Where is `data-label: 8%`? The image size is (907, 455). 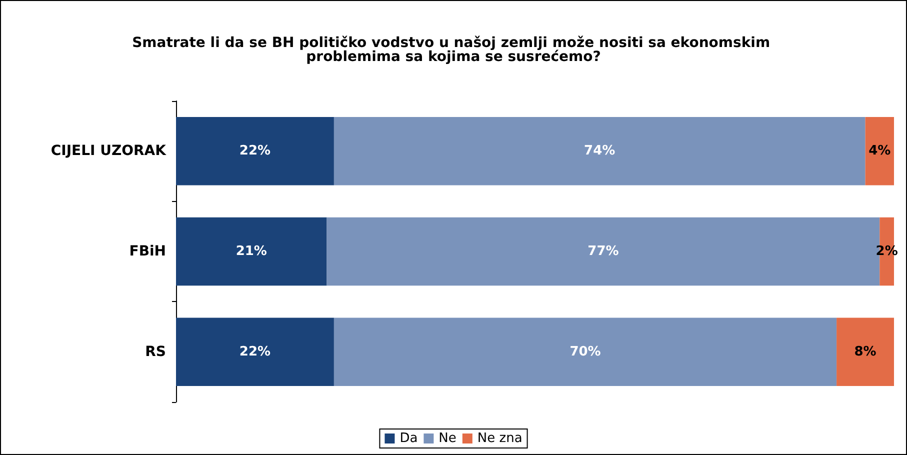
data-label: 8% is located at coordinates (865, 352).